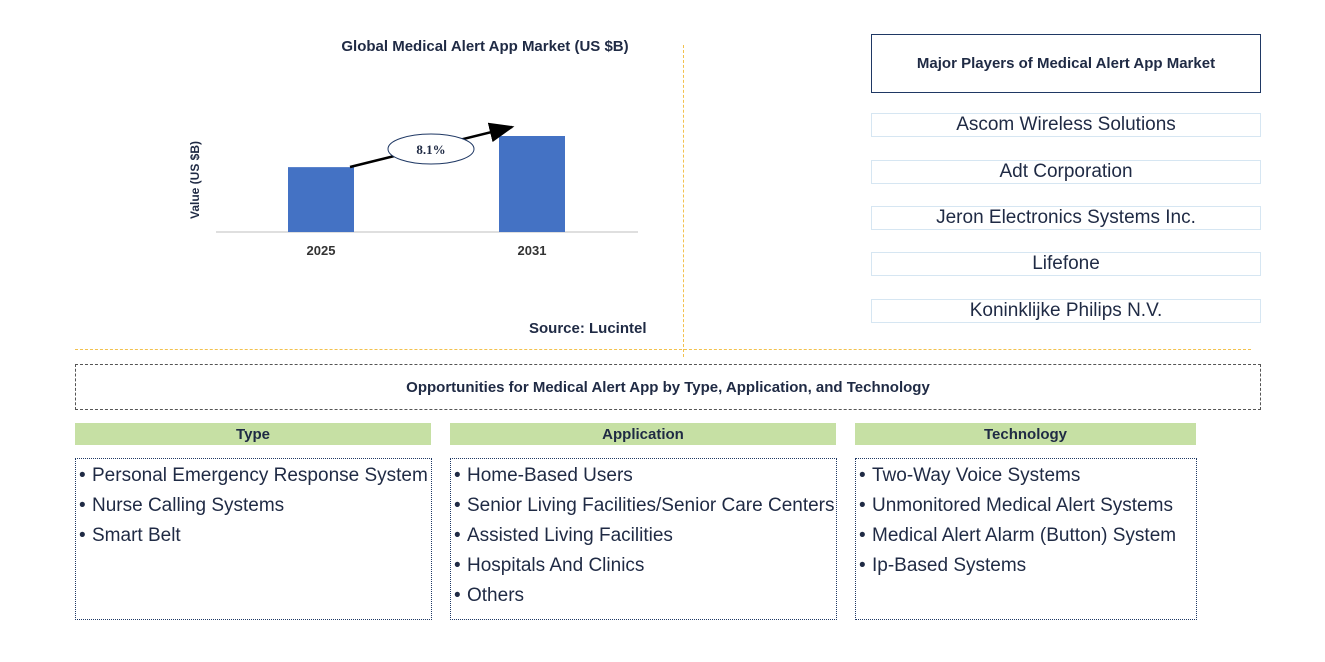  I want to click on list-item: • Others, so click(645, 596).